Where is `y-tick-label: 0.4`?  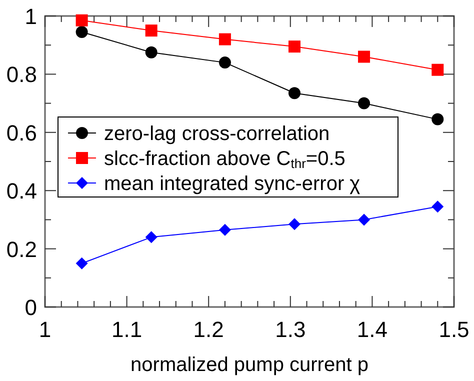
y-tick-label: 0.4 is located at coordinates (21, 191).